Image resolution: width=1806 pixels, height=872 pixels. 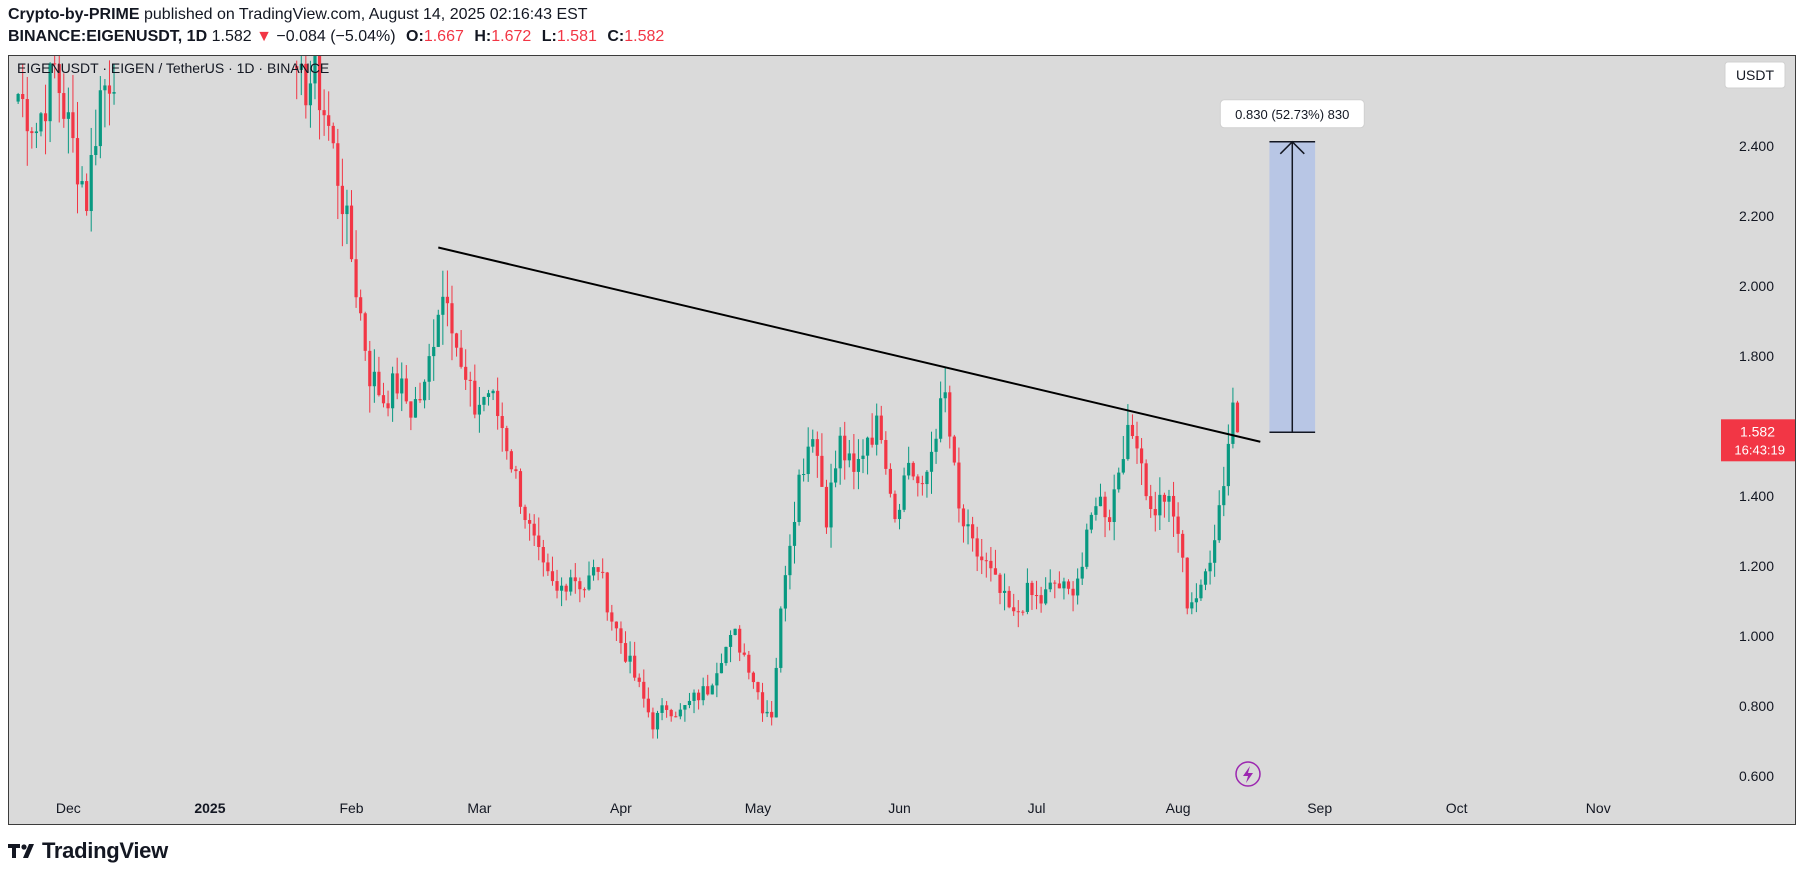 What do you see at coordinates (1756, 356) in the screenshot?
I see `y-tick-label: 1.800` at bounding box center [1756, 356].